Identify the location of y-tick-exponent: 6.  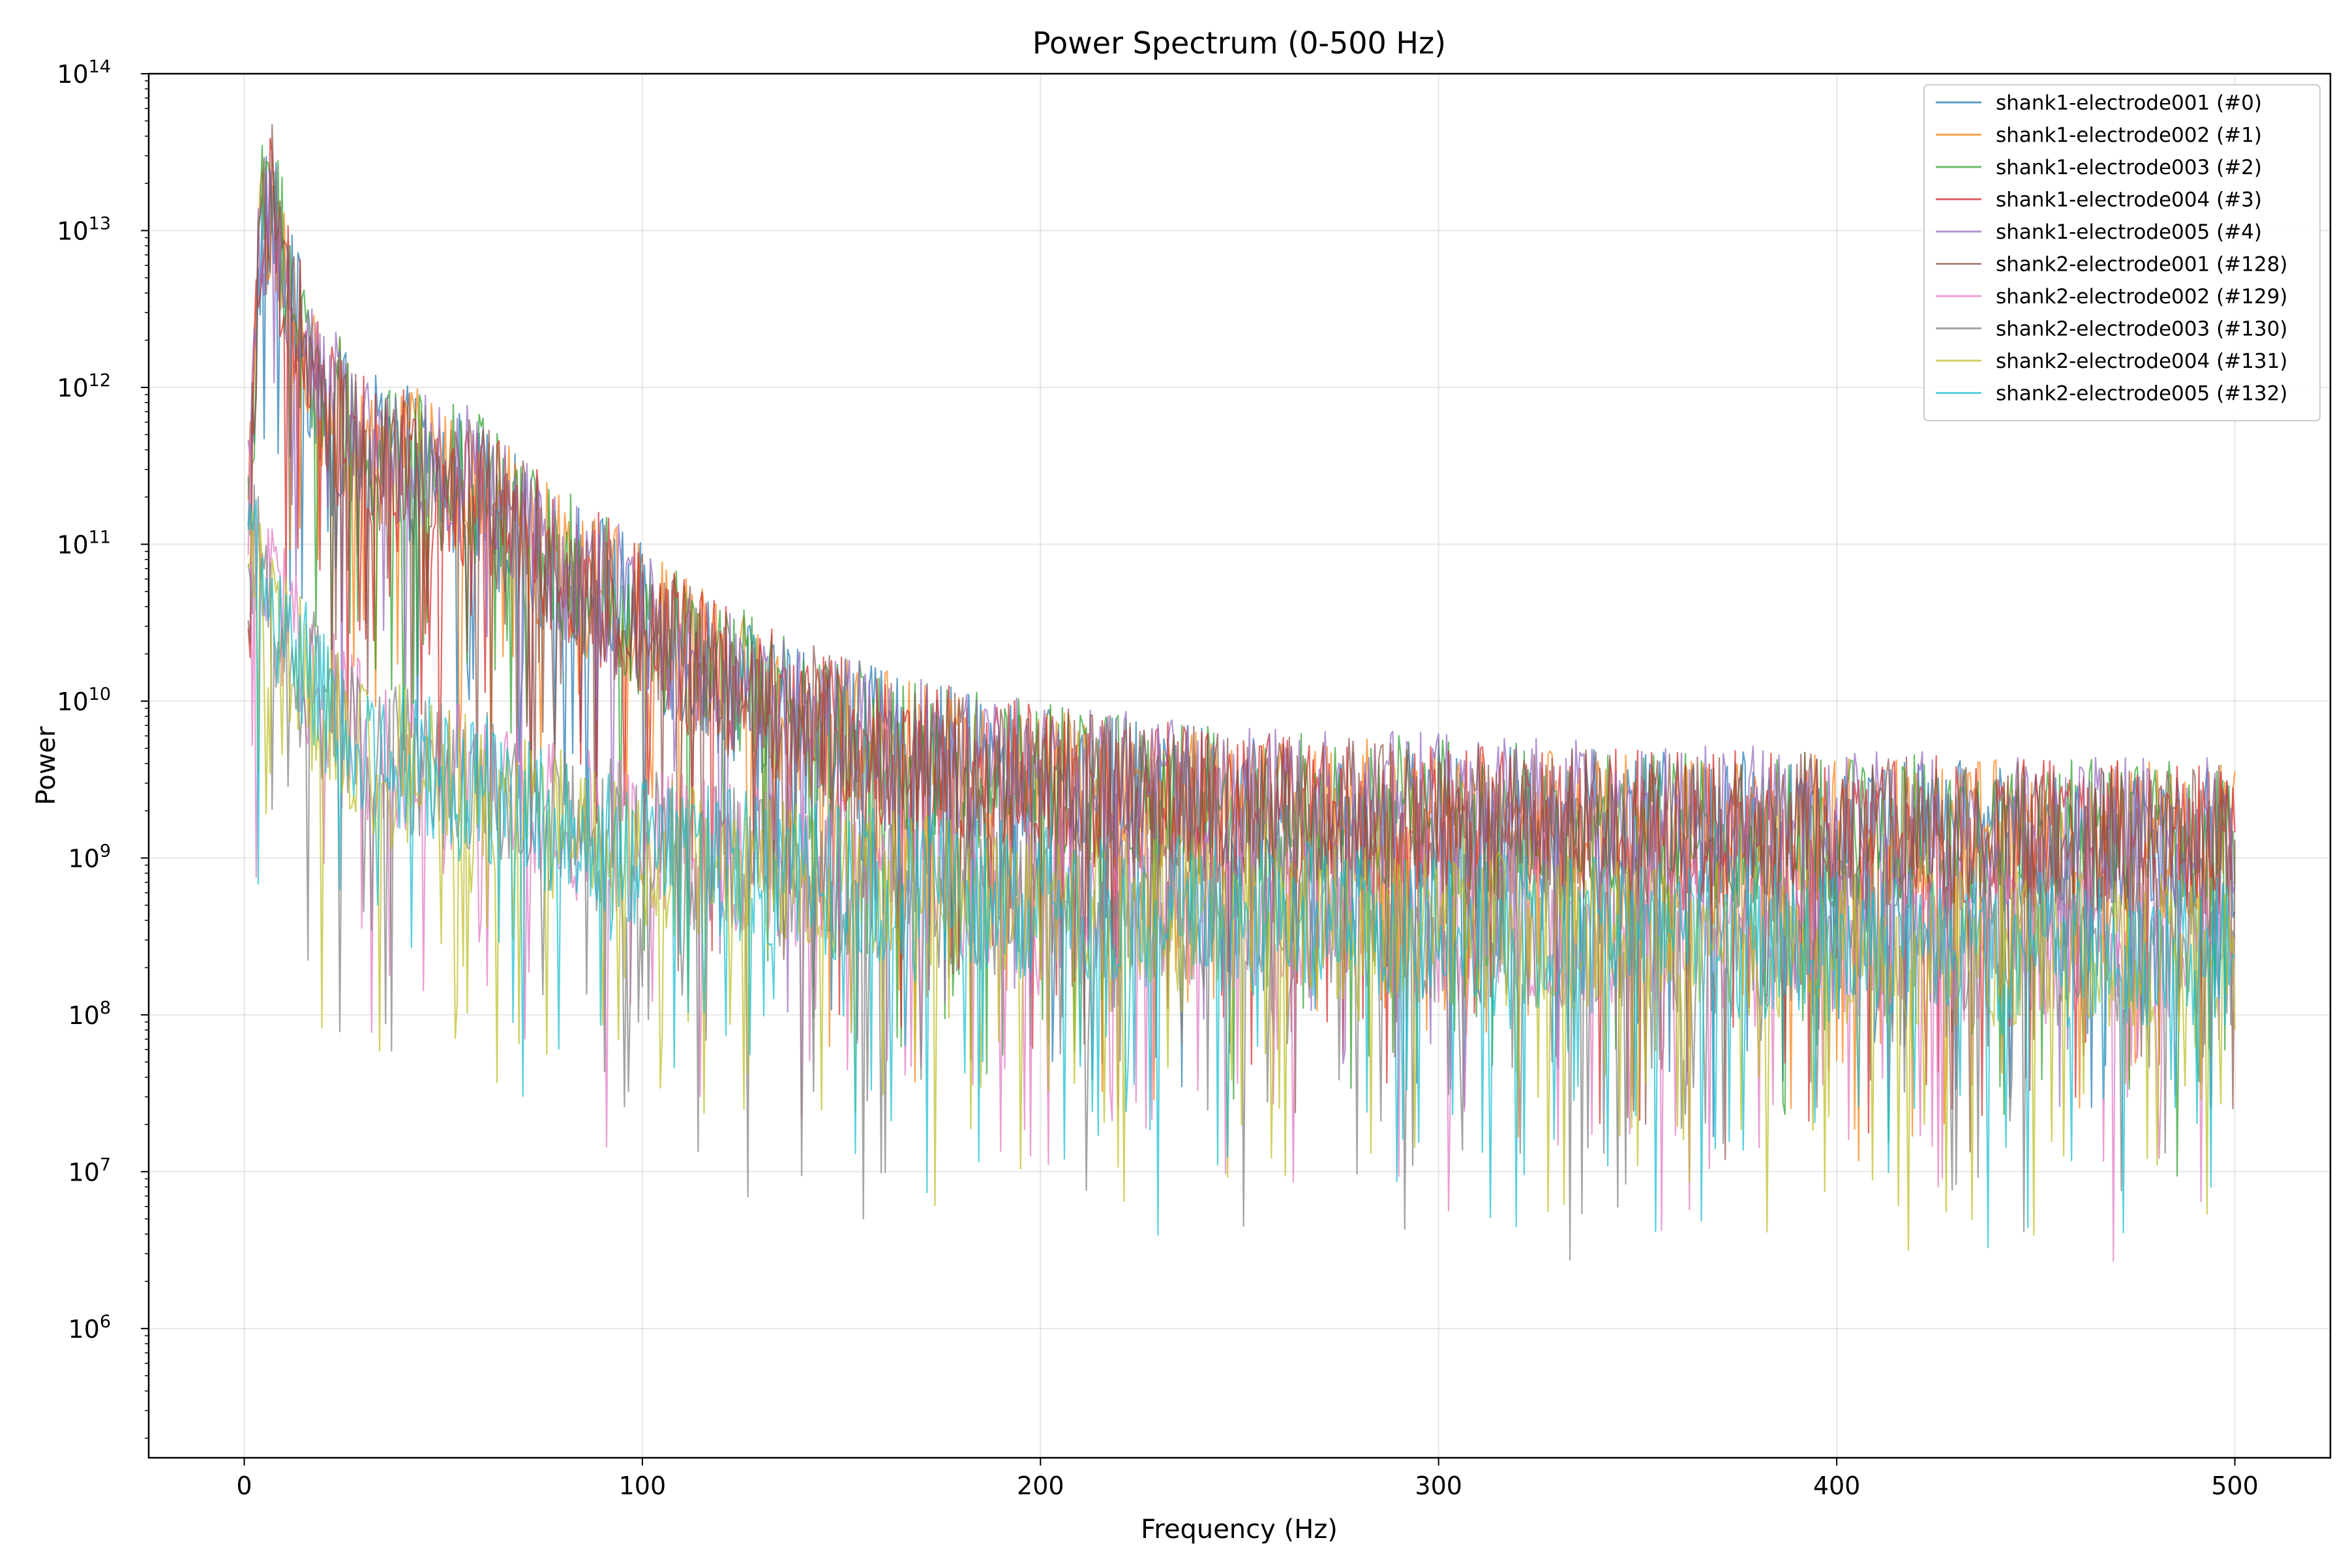
(105, 1322).